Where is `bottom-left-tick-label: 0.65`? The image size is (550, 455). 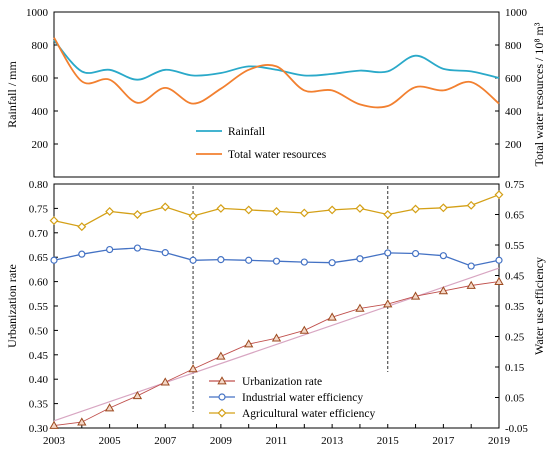
bottom-left-tick-label: 0.65 is located at coordinates (39, 258).